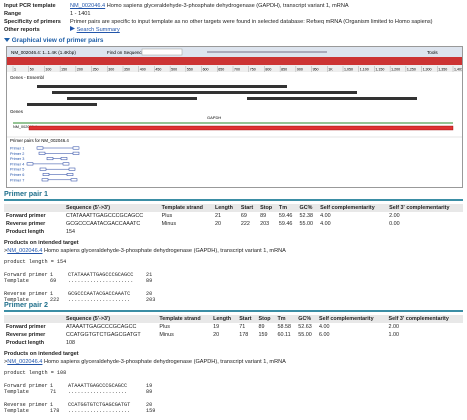  Describe the element at coordinates (442, 70) in the screenshot. I see `ruler-label: 1,350` at that location.